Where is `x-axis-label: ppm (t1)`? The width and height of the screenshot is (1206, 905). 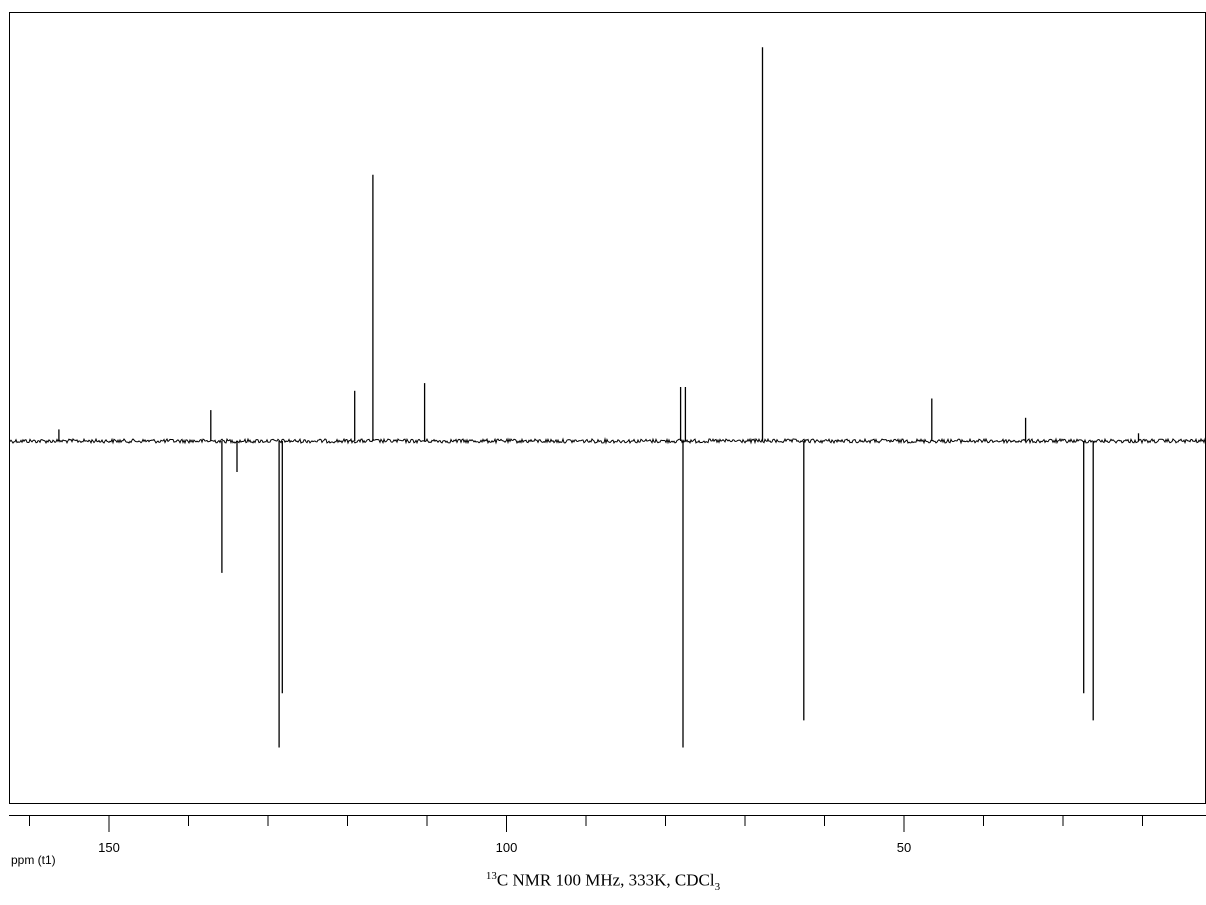 x-axis-label: ppm (t1) is located at coordinates (33, 860).